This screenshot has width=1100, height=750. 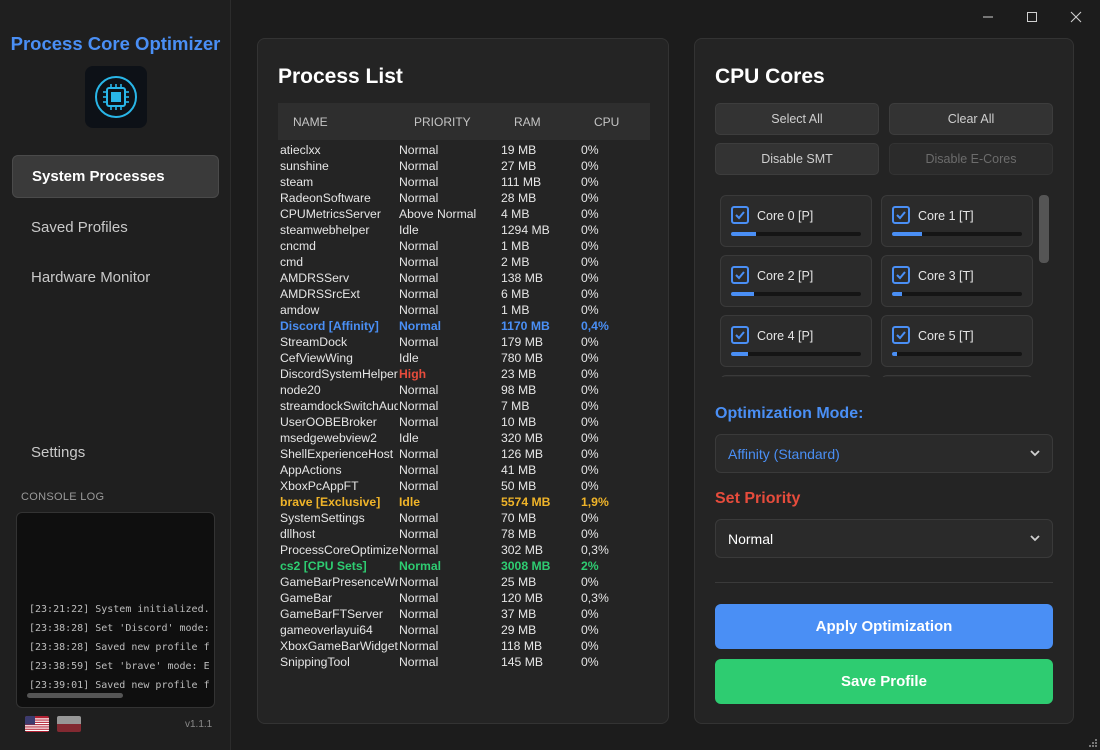 I want to click on process-row: gameoverlayui64 Normal 29 MB 0%, so click(x=466, y=630).